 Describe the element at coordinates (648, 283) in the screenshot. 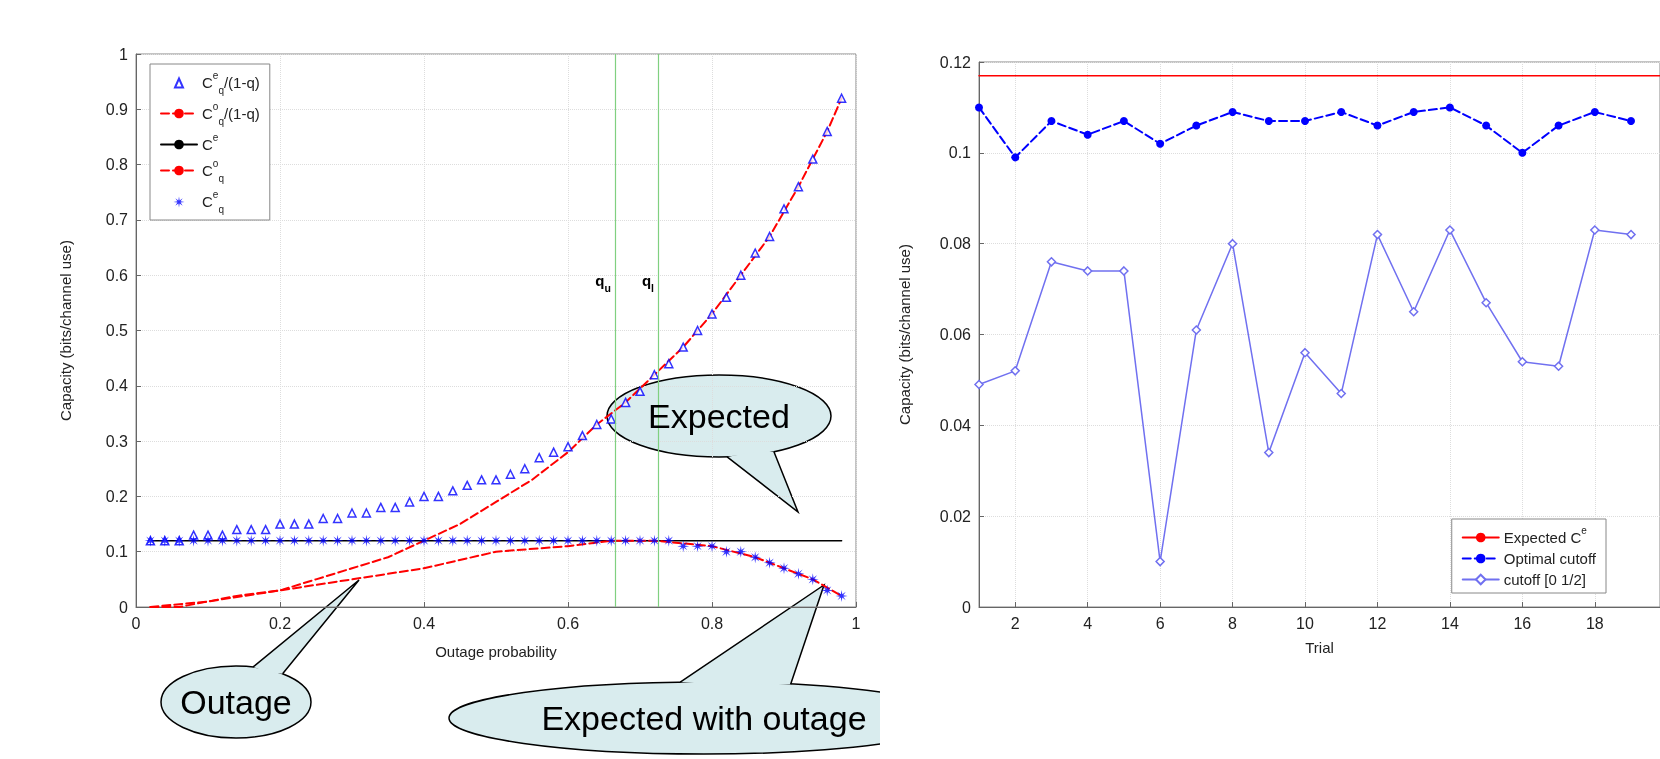

I see `ref-line-label: q$_{l}$` at that location.